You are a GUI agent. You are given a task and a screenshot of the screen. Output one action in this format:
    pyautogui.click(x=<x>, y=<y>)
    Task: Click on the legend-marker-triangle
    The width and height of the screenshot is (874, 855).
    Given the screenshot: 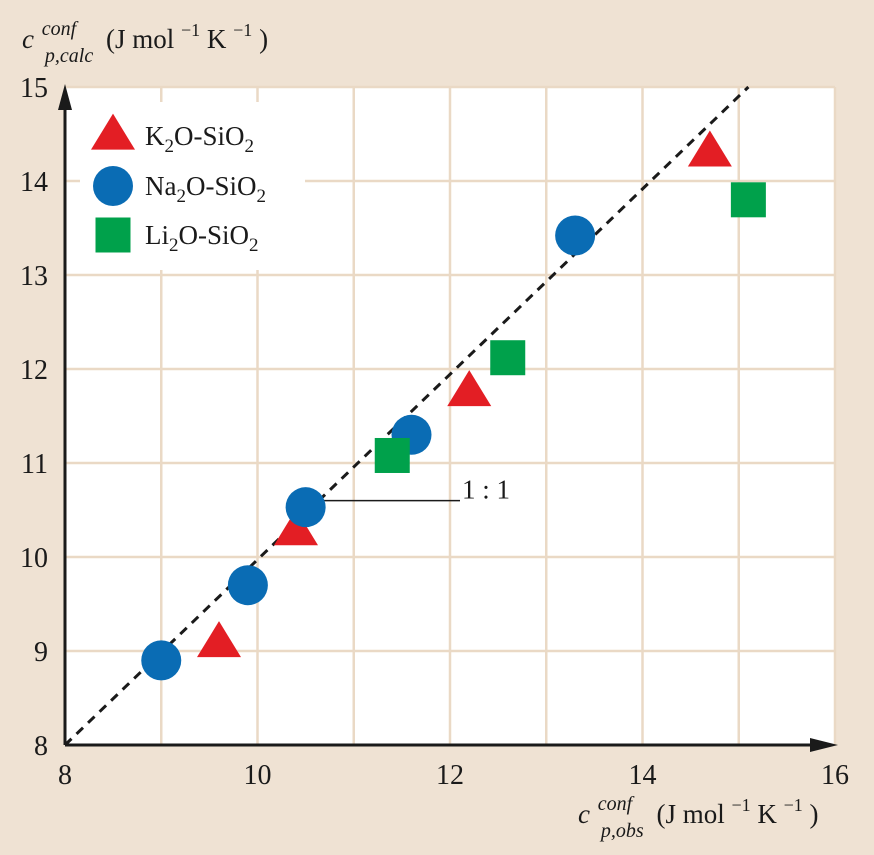 What is the action you would take?
    pyautogui.click(x=113, y=131)
    